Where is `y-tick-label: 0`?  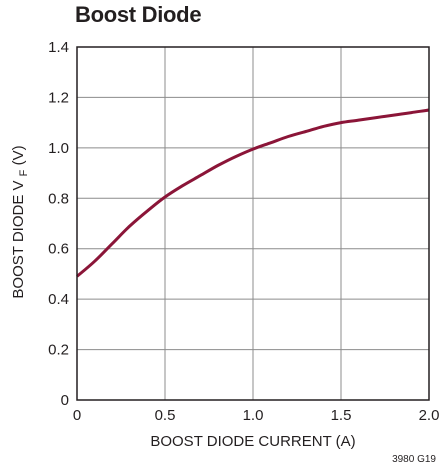 y-tick-label: 0 is located at coordinates (65, 400).